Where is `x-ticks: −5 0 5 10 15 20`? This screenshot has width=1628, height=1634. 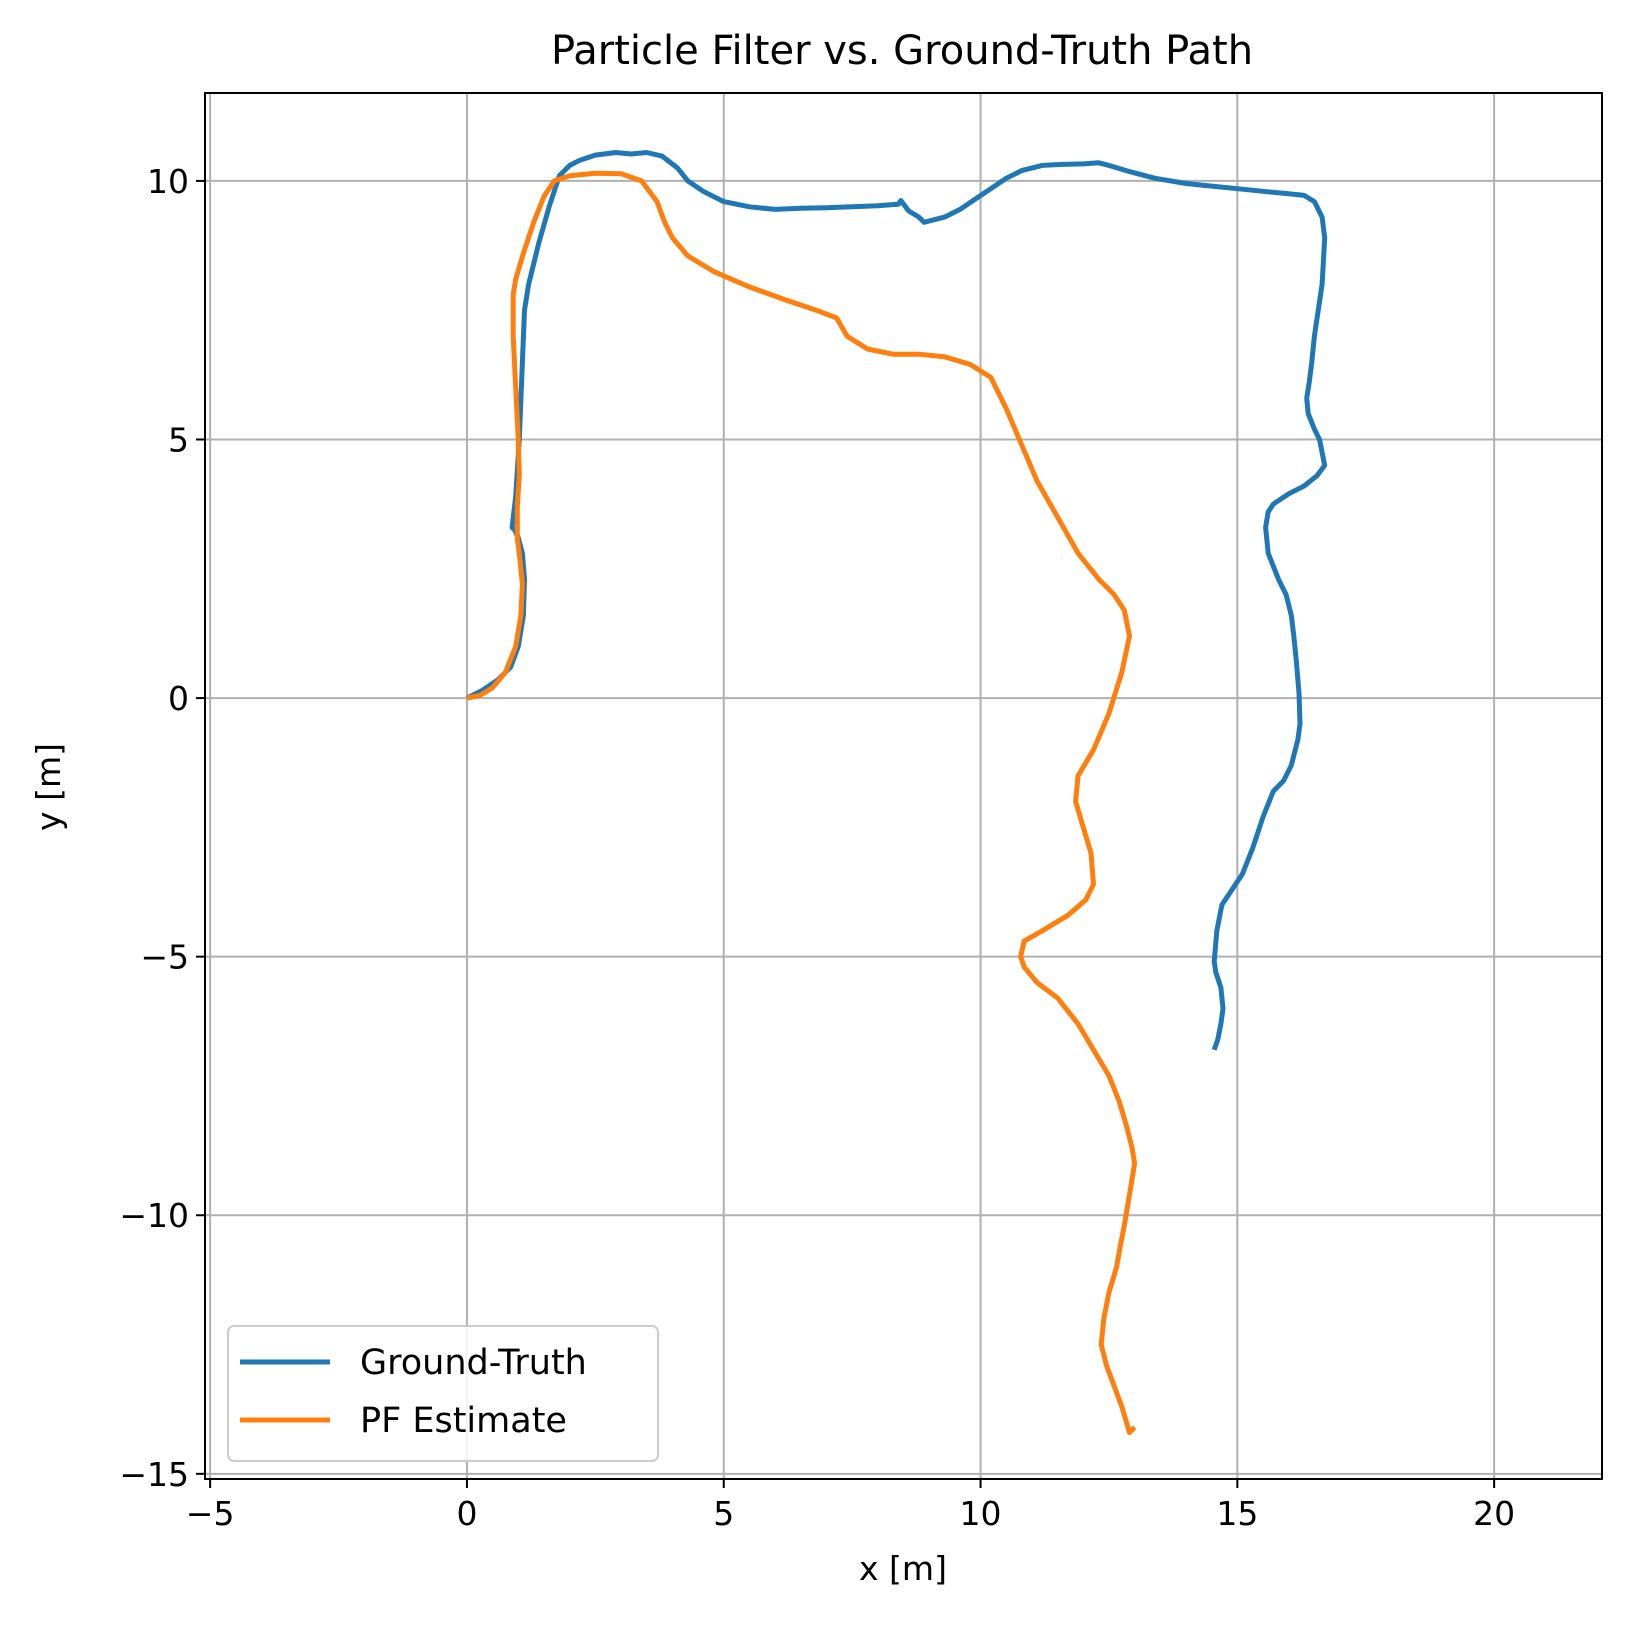 x-ticks: −5 0 5 10 15 20 is located at coordinates (850, 1506).